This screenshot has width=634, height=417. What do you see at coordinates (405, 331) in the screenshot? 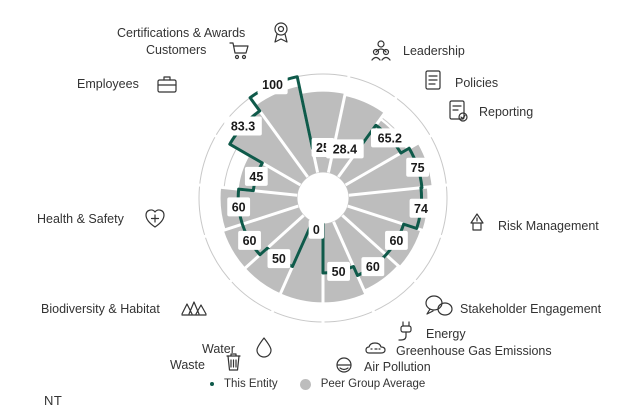
I see `energy-icon` at bounding box center [405, 331].